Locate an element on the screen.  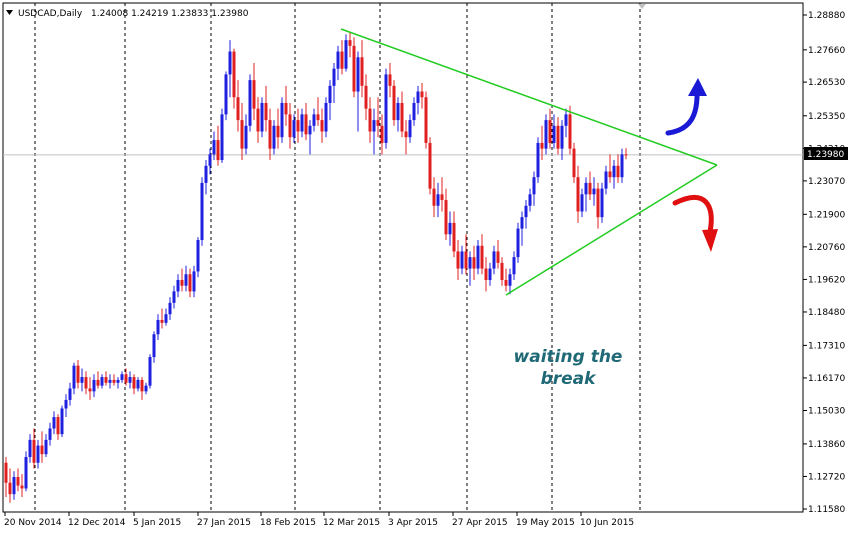
y-tick-label: 1.27660 is located at coordinates (826, 51).